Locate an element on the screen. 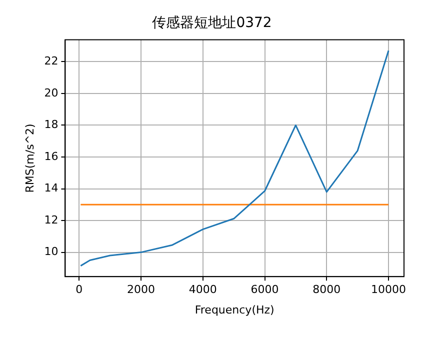 The image size is (444, 341). y-tick-label: 14 is located at coordinates (51, 188).